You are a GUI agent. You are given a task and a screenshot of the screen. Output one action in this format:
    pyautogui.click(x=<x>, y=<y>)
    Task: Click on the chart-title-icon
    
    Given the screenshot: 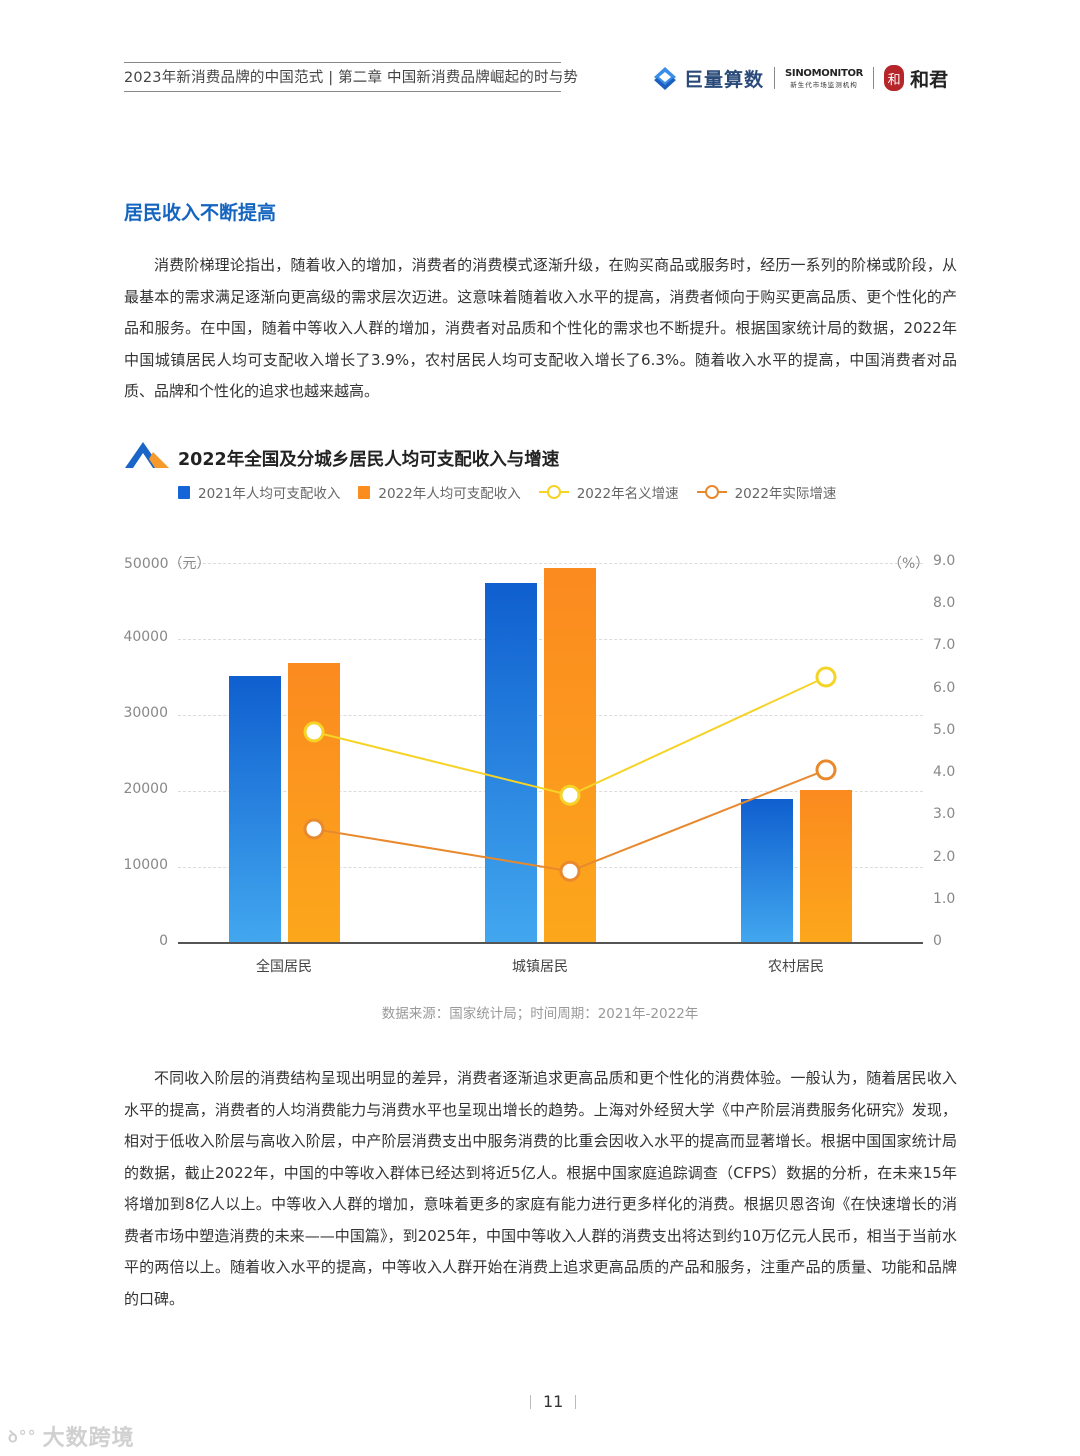 What is the action you would take?
    pyautogui.click(x=147, y=455)
    